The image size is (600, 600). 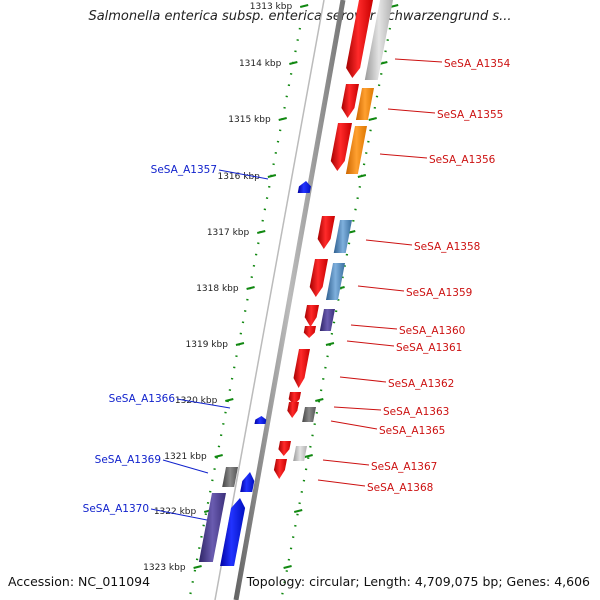 What do you see at coordinates (300, 453) in the screenshot?
I see `cog-bar-sesa-a1367` at bounding box center [300, 453].